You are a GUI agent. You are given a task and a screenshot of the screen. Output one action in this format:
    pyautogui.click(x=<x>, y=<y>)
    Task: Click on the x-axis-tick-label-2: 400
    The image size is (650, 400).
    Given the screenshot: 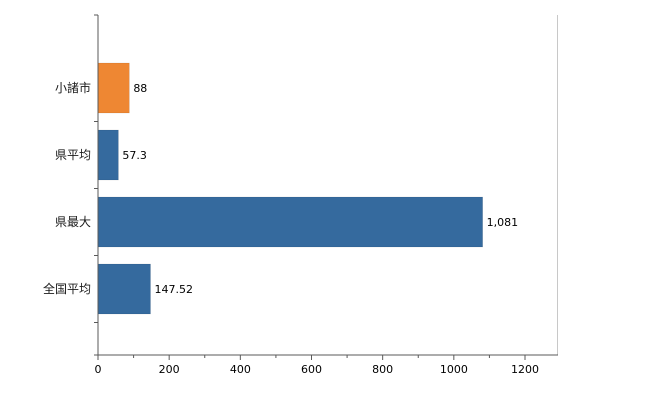 What is the action you would take?
    pyautogui.click(x=240, y=369)
    